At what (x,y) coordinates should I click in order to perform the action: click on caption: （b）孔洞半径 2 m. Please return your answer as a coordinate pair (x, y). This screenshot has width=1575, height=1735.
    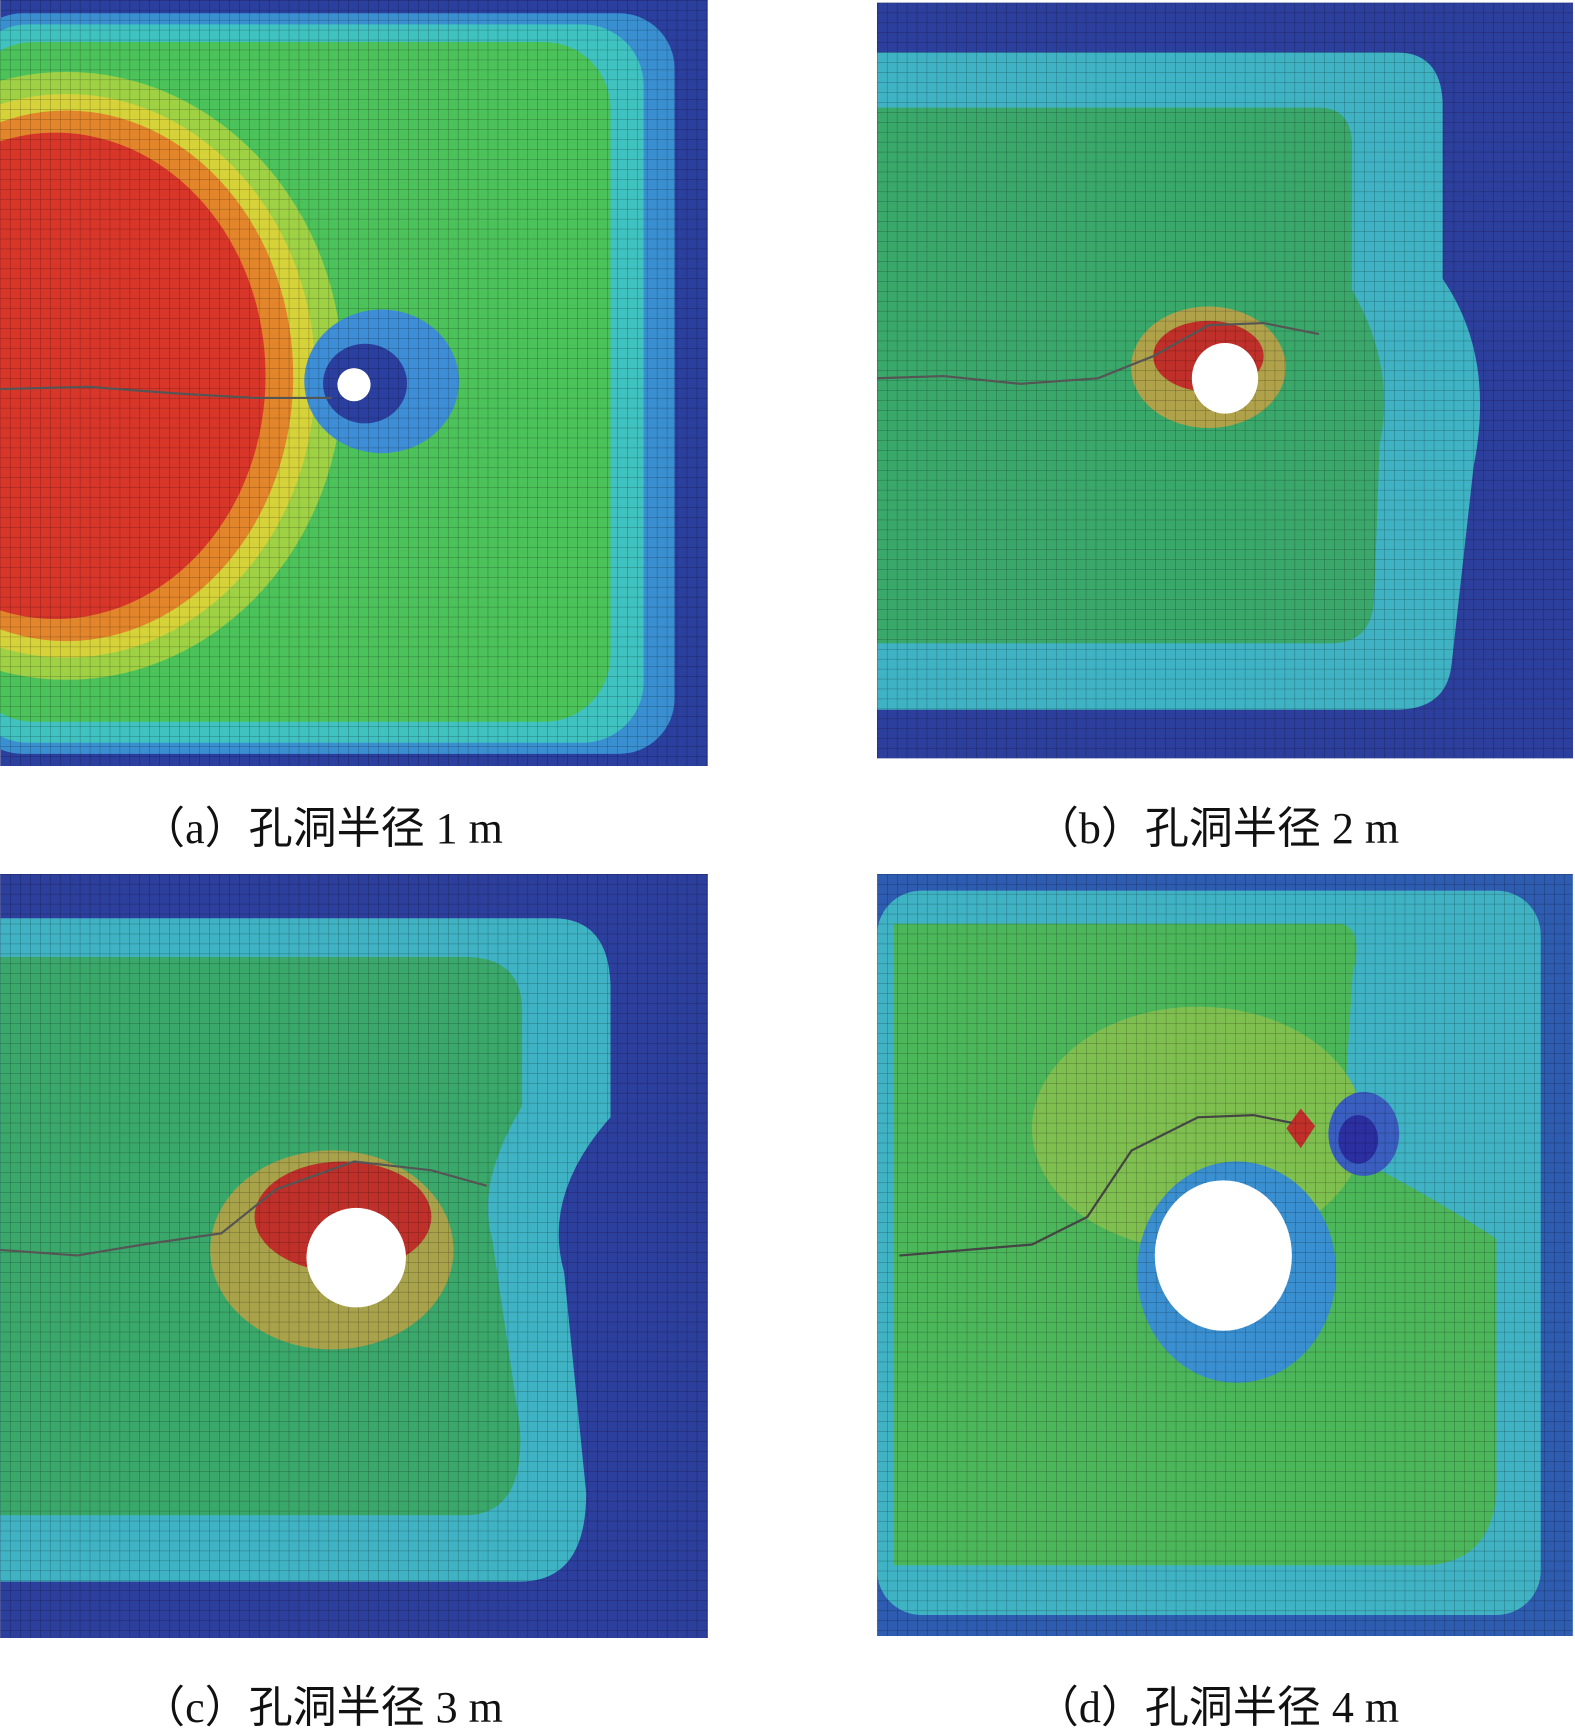
    Looking at the image, I should click on (1217, 828).